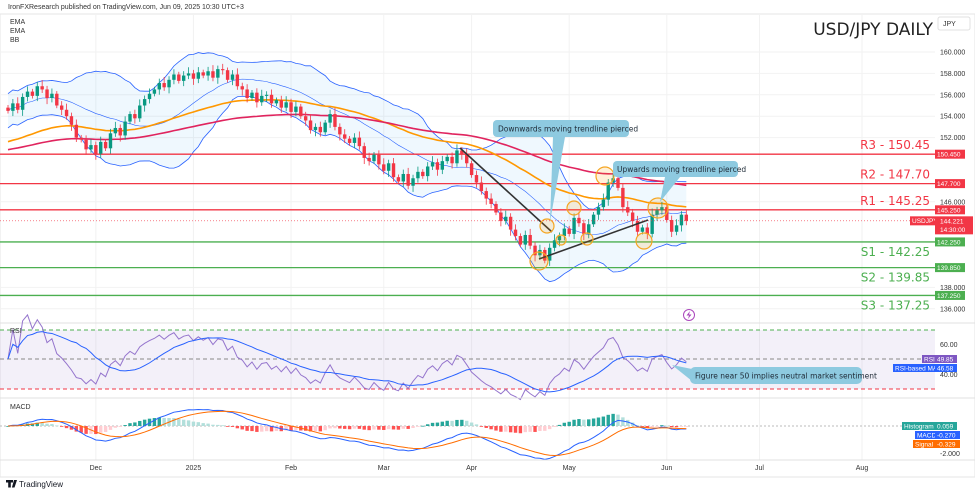  Describe the element at coordinates (949, 155) in the screenshot. I see `level-badge-value: 150.450` at that location.